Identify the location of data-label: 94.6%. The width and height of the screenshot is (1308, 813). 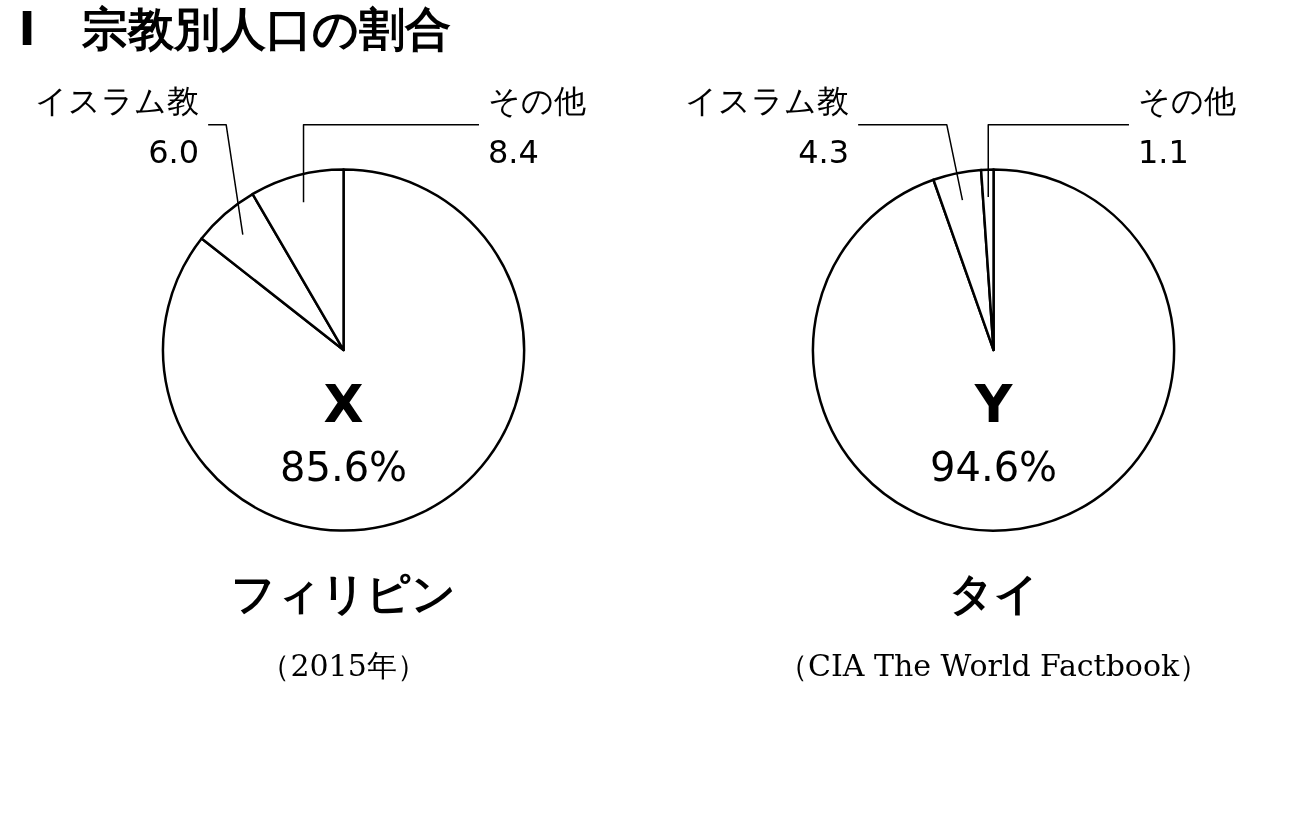
(994, 467).